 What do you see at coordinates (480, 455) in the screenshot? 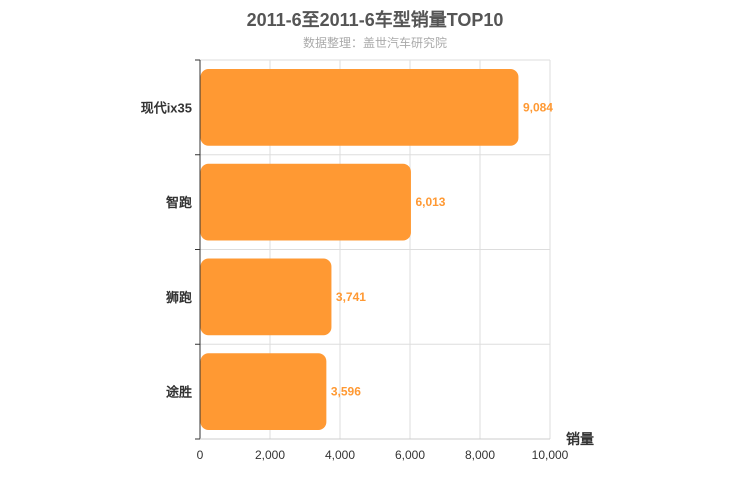
I see `x-tick-label: 8,000` at bounding box center [480, 455].